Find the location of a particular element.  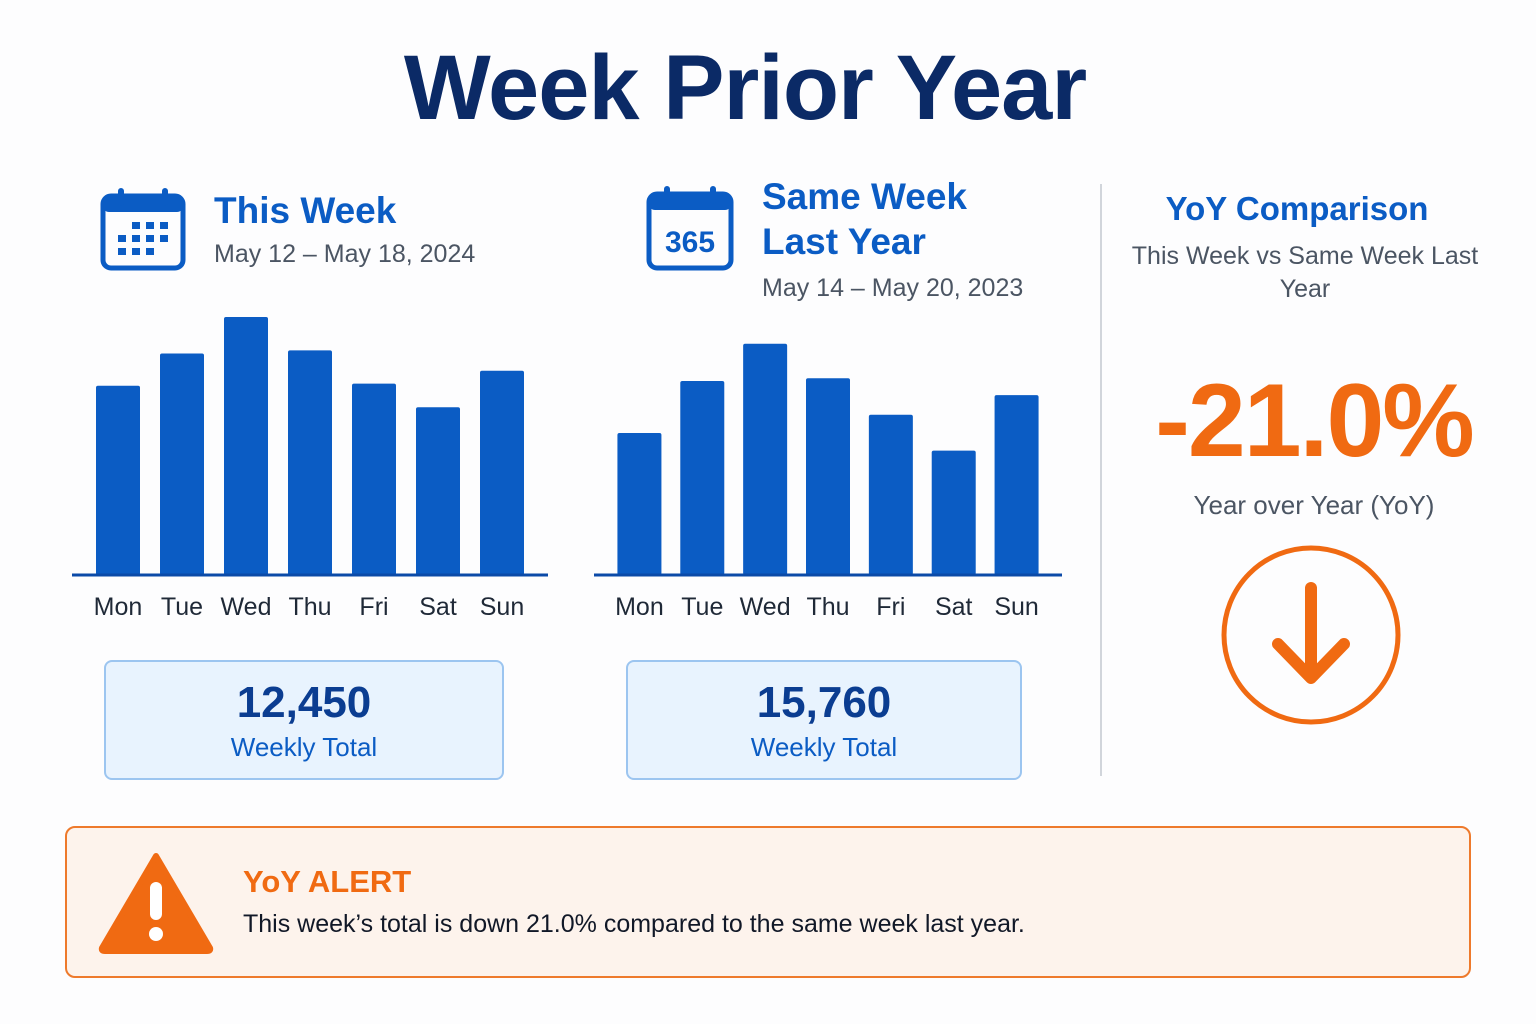

last-year-bar-chart: Mon Tue Wed Thu Fri Sat Sun is located at coordinates (828, 482).